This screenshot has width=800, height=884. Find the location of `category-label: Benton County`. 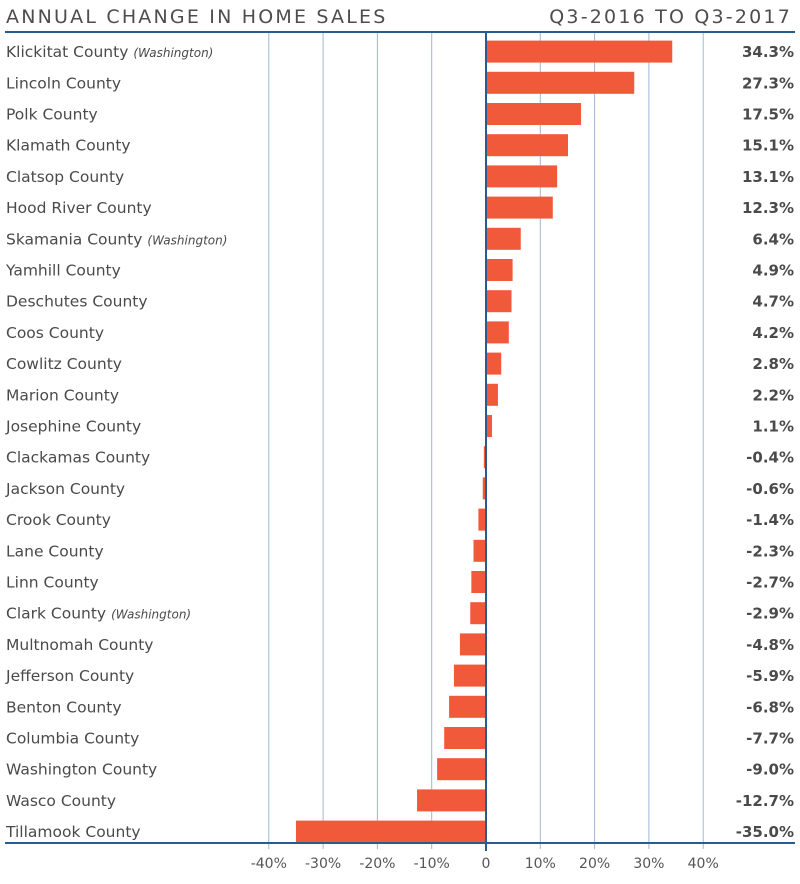

category-label: Benton County is located at coordinates (64, 707).